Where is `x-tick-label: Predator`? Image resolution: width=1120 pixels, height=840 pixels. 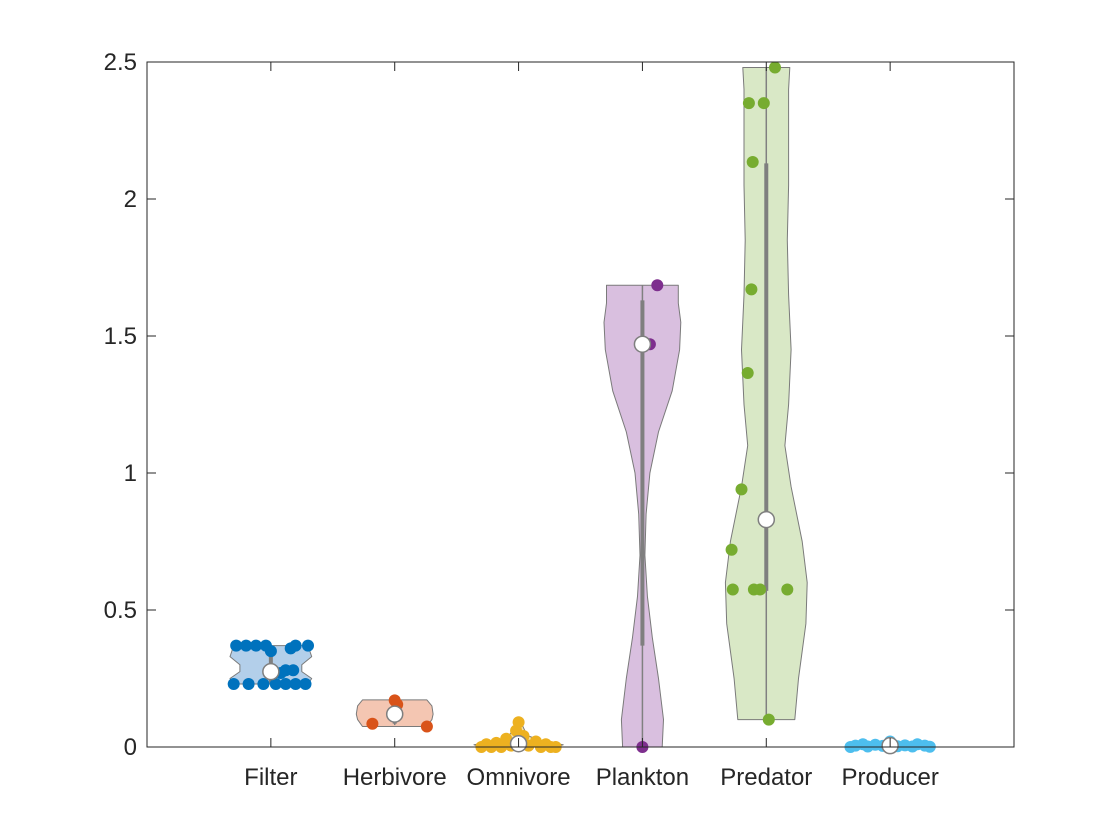
x-tick-label: Predator is located at coordinates (766, 777).